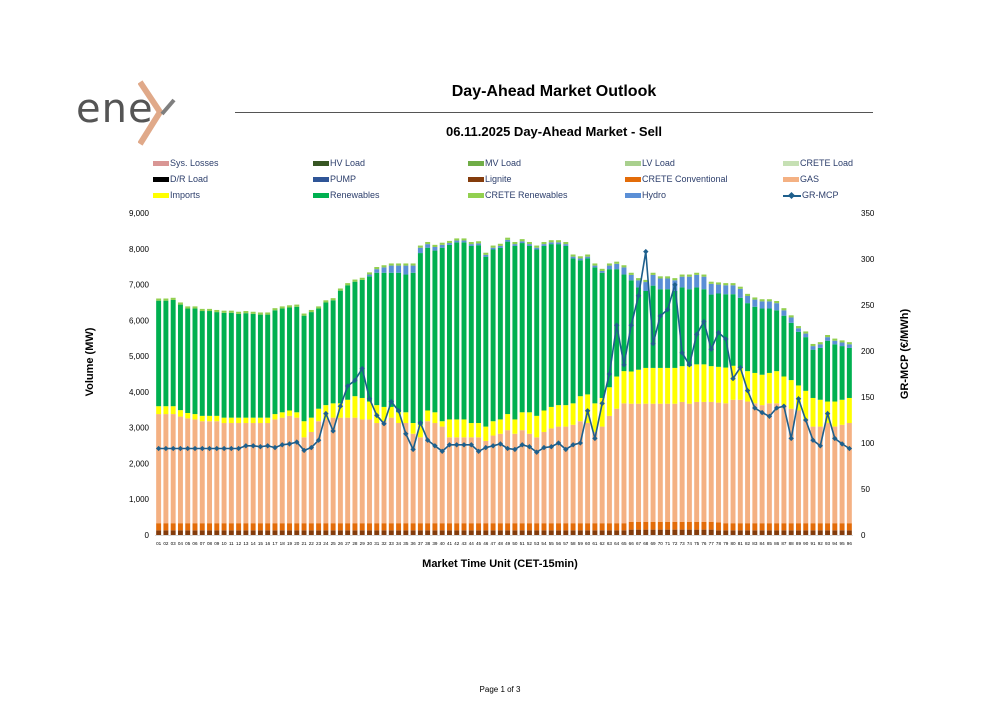  I want to click on y-tick-label: 9,000, so click(139, 213).